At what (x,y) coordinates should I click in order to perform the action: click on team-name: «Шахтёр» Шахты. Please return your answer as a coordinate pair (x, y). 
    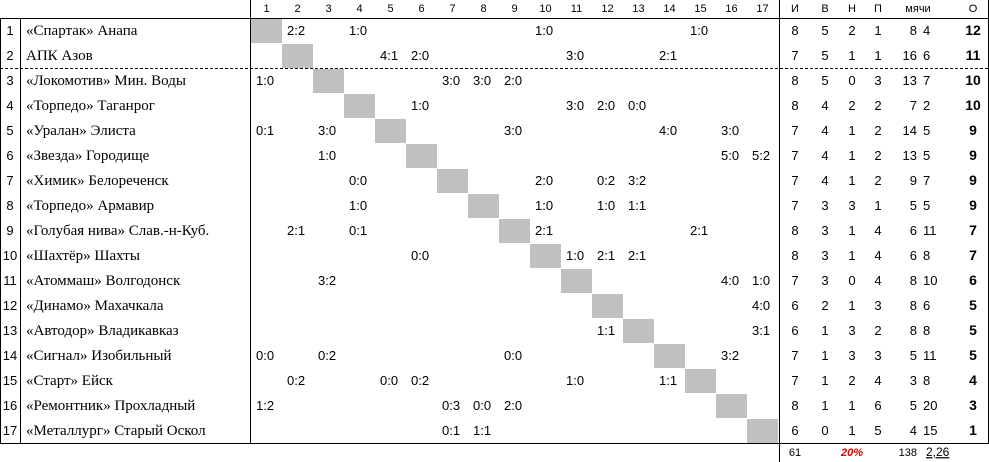
    Looking at the image, I should click on (83, 256).